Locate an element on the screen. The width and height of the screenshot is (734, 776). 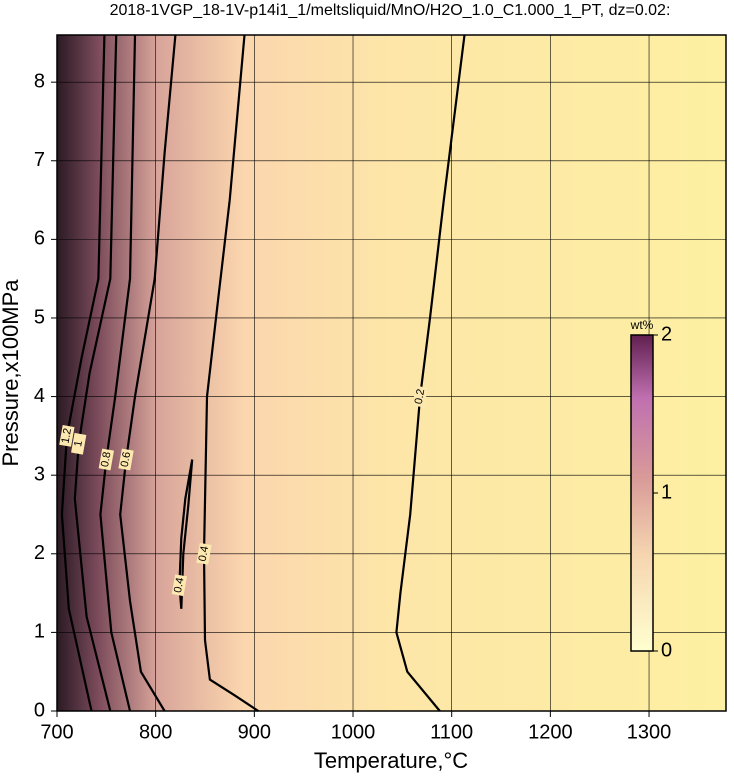
x-tick-label: 1300 is located at coordinates (649, 732).